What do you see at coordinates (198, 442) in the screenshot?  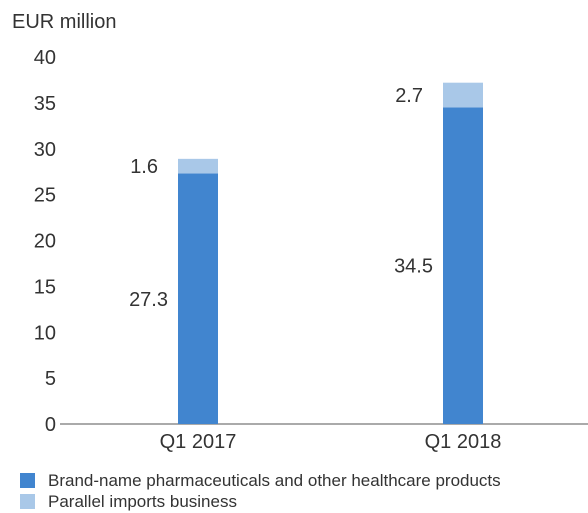 I see `x-category-label: Q1 2017` at bounding box center [198, 442].